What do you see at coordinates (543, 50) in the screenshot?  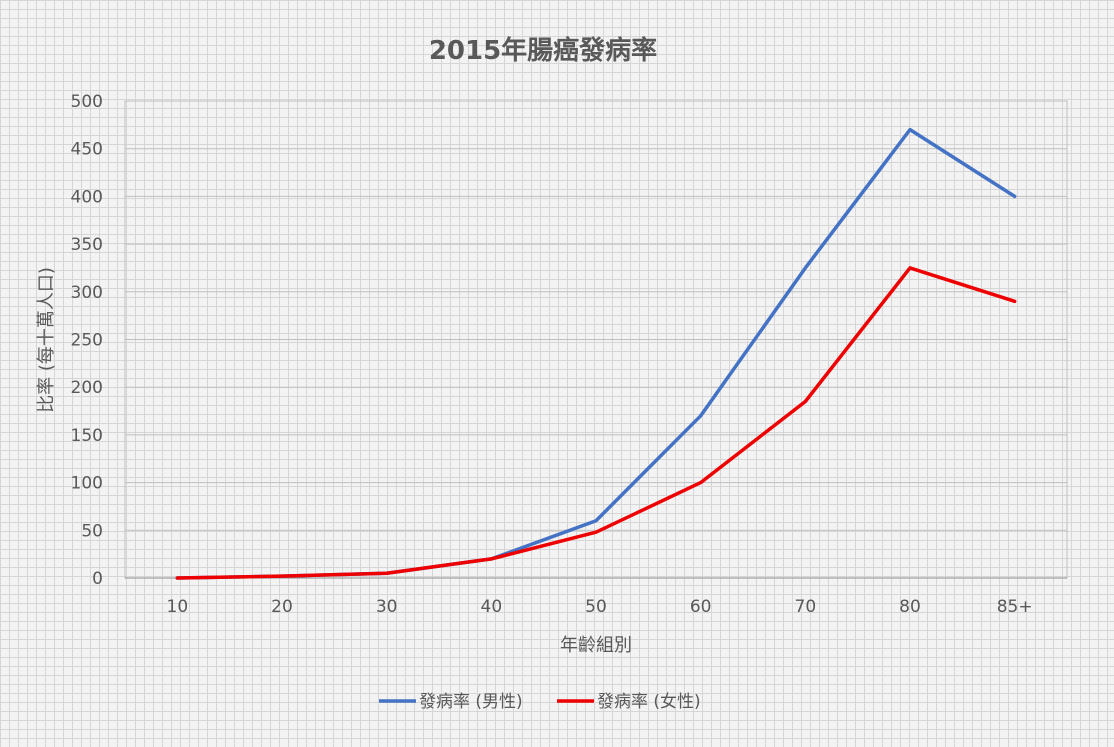 I see `chart-title: 2015年腸癌發病率` at bounding box center [543, 50].